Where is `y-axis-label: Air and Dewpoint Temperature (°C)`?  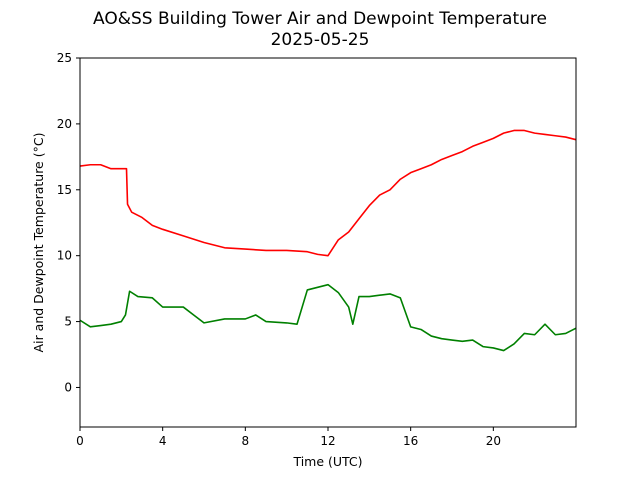 y-axis-label: Air and Dewpoint Temperature (°C) is located at coordinates (38, 243).